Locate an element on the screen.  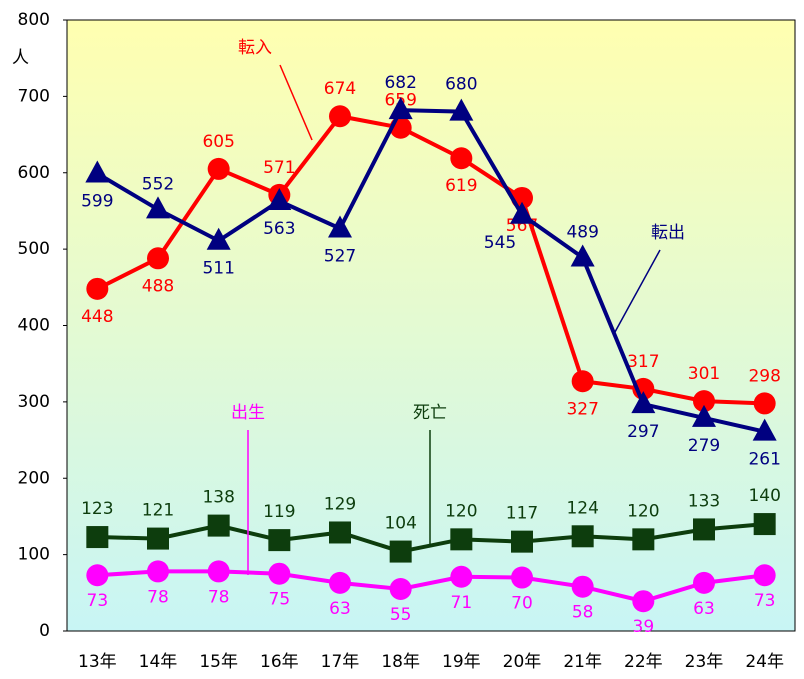
data-label: 138 is located at coordinates (218, 498).